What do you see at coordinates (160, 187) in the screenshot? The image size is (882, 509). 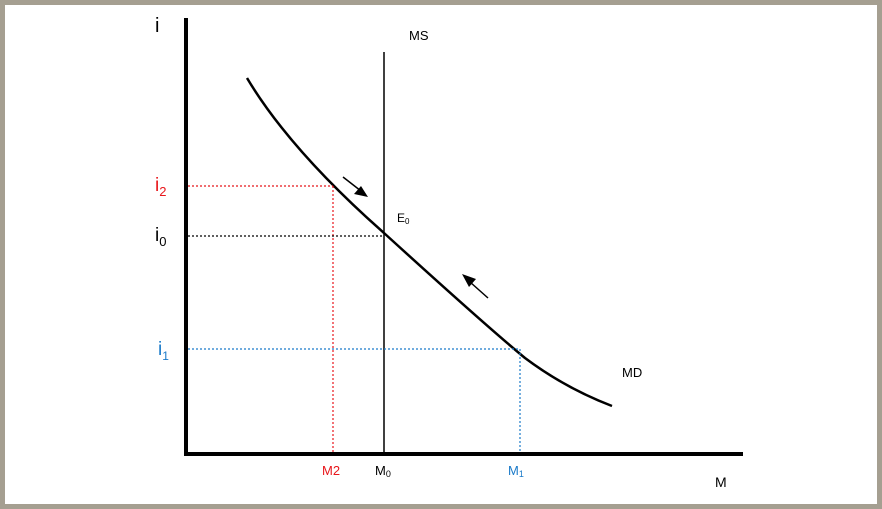 I see `i2-label: i2` at bounding box center [160, 187].